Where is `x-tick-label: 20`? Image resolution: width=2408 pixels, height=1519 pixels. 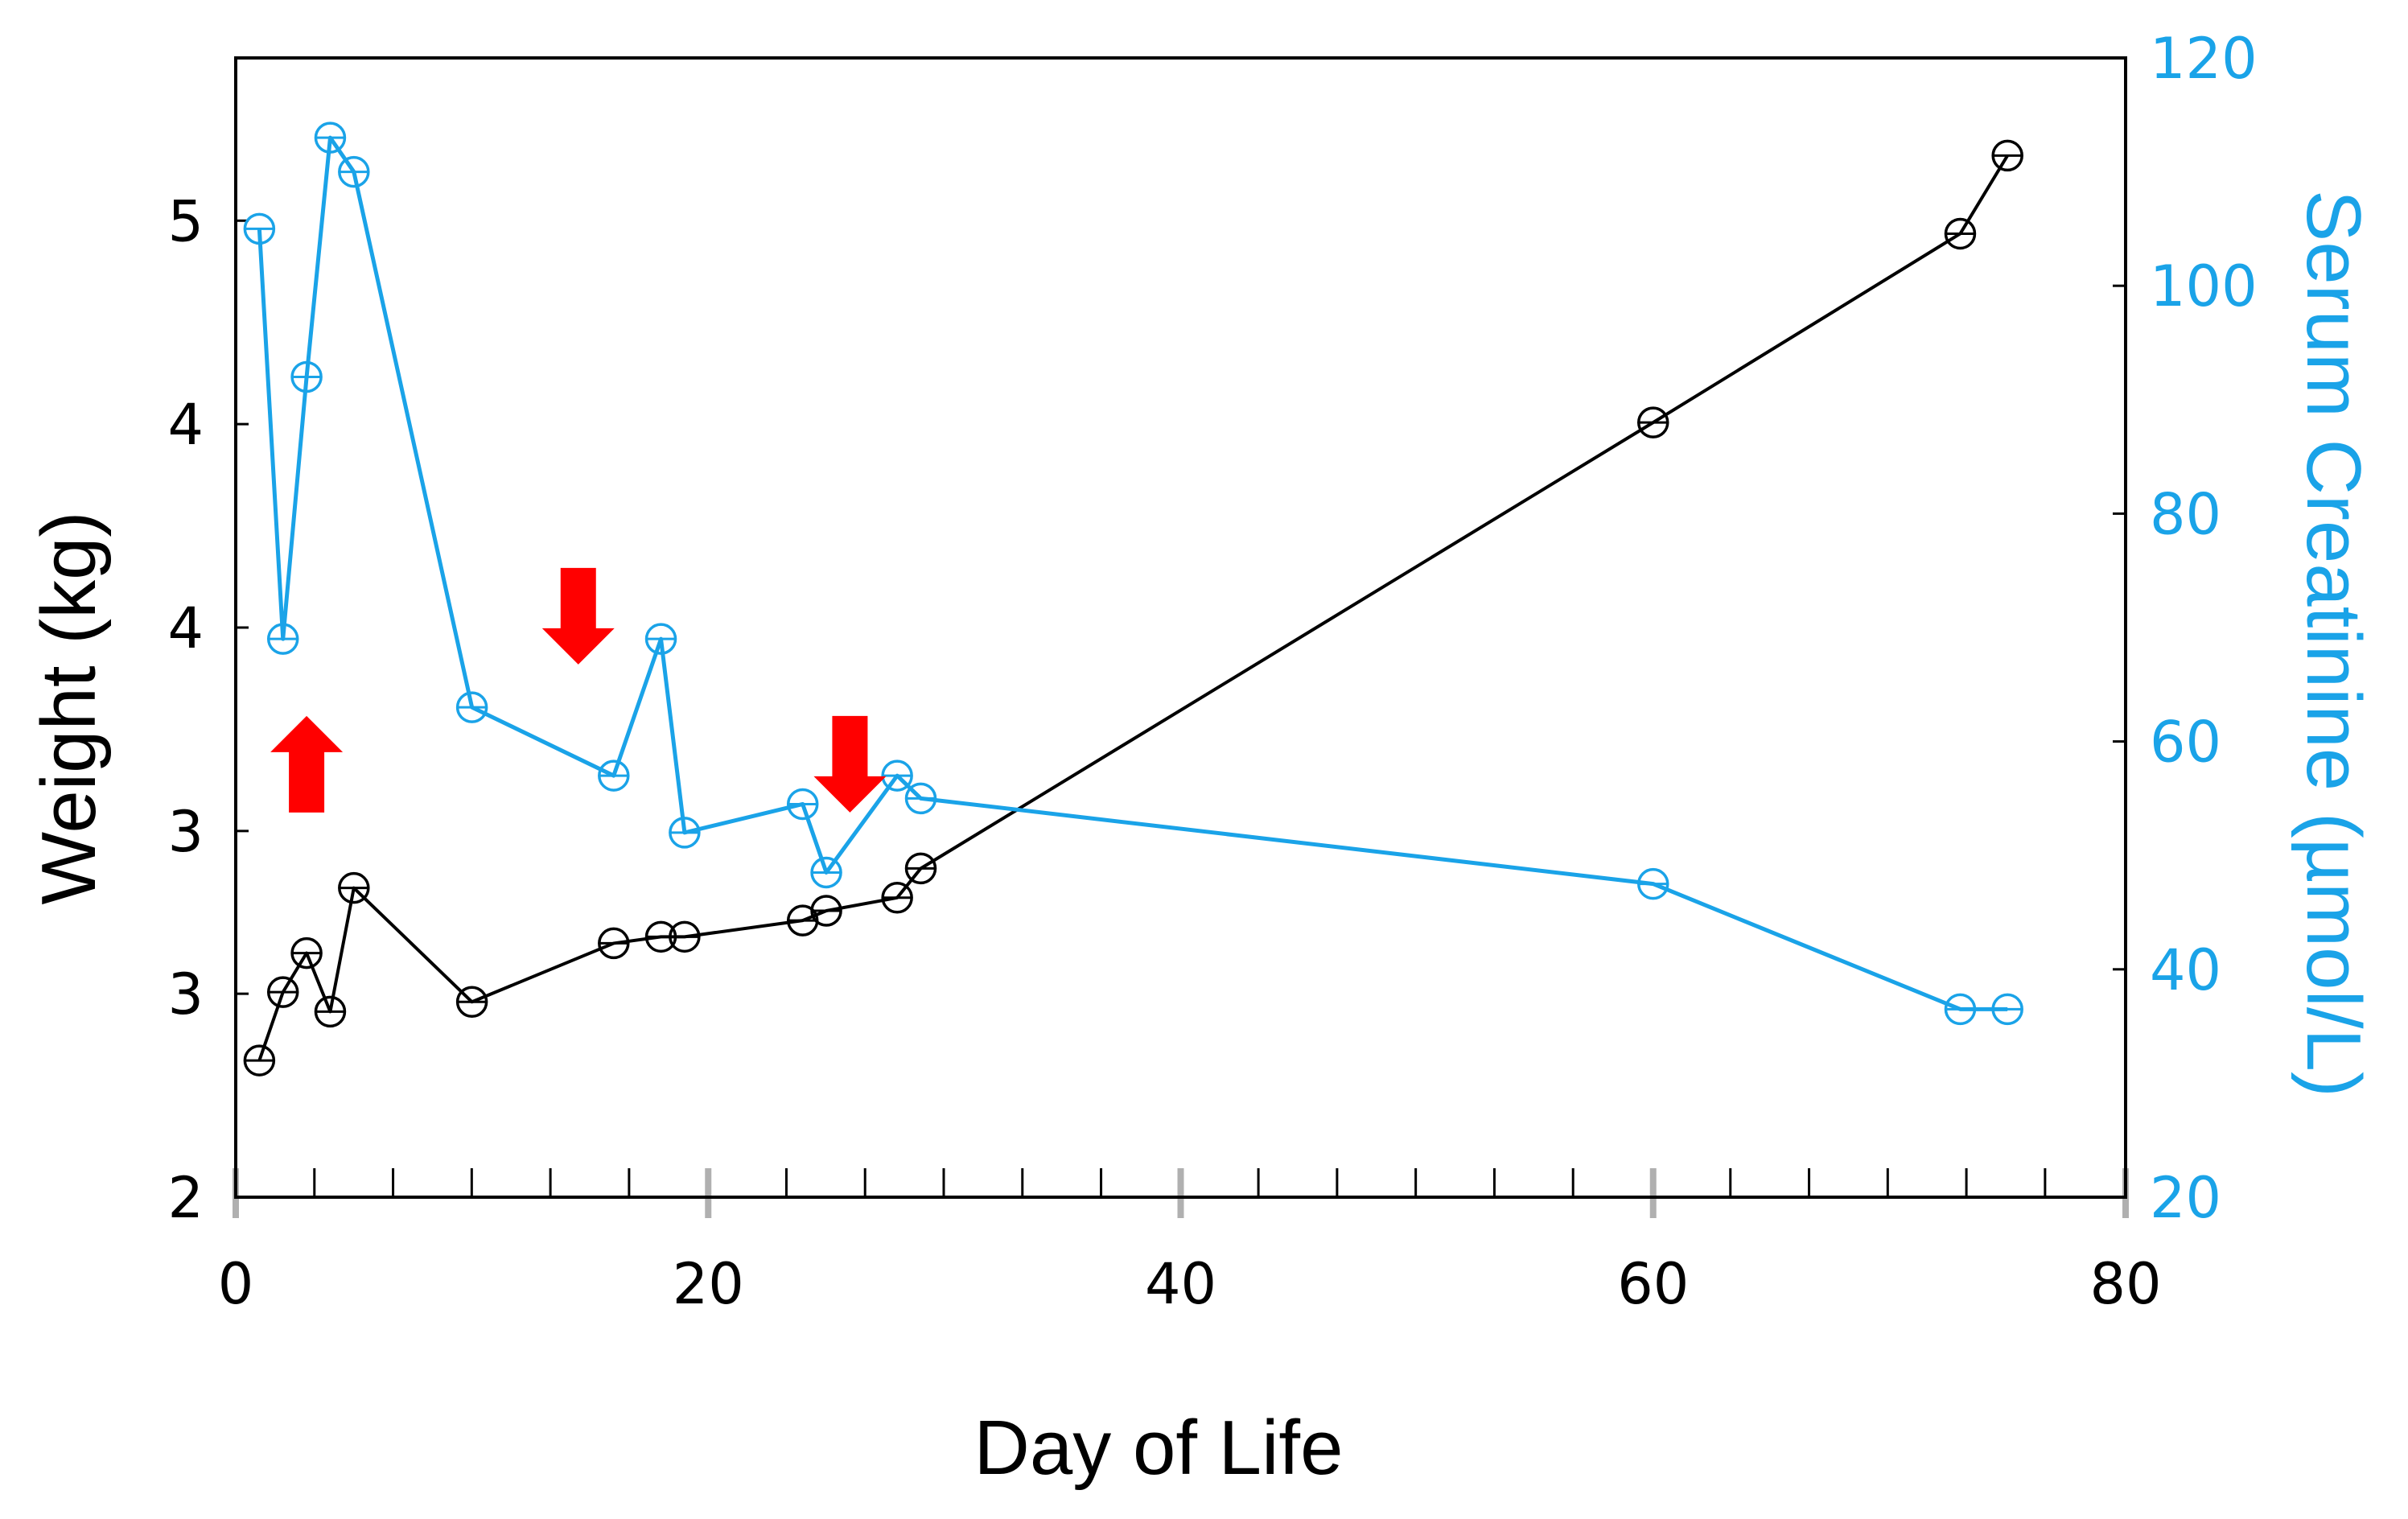 x-tick-label: 20 is located at coordinates (708, 1284).